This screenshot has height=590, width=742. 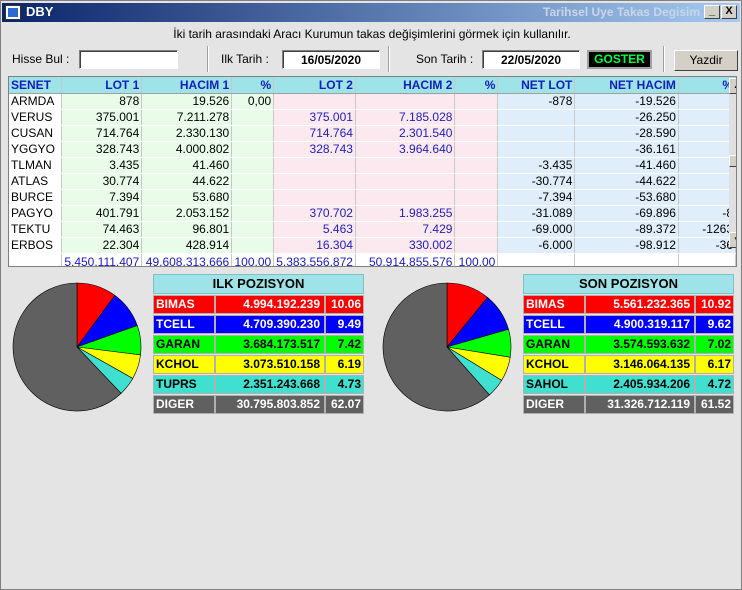 I want to click on position-row: DIGER 31.326.712.119 61.52, so click(x=628, y=404).